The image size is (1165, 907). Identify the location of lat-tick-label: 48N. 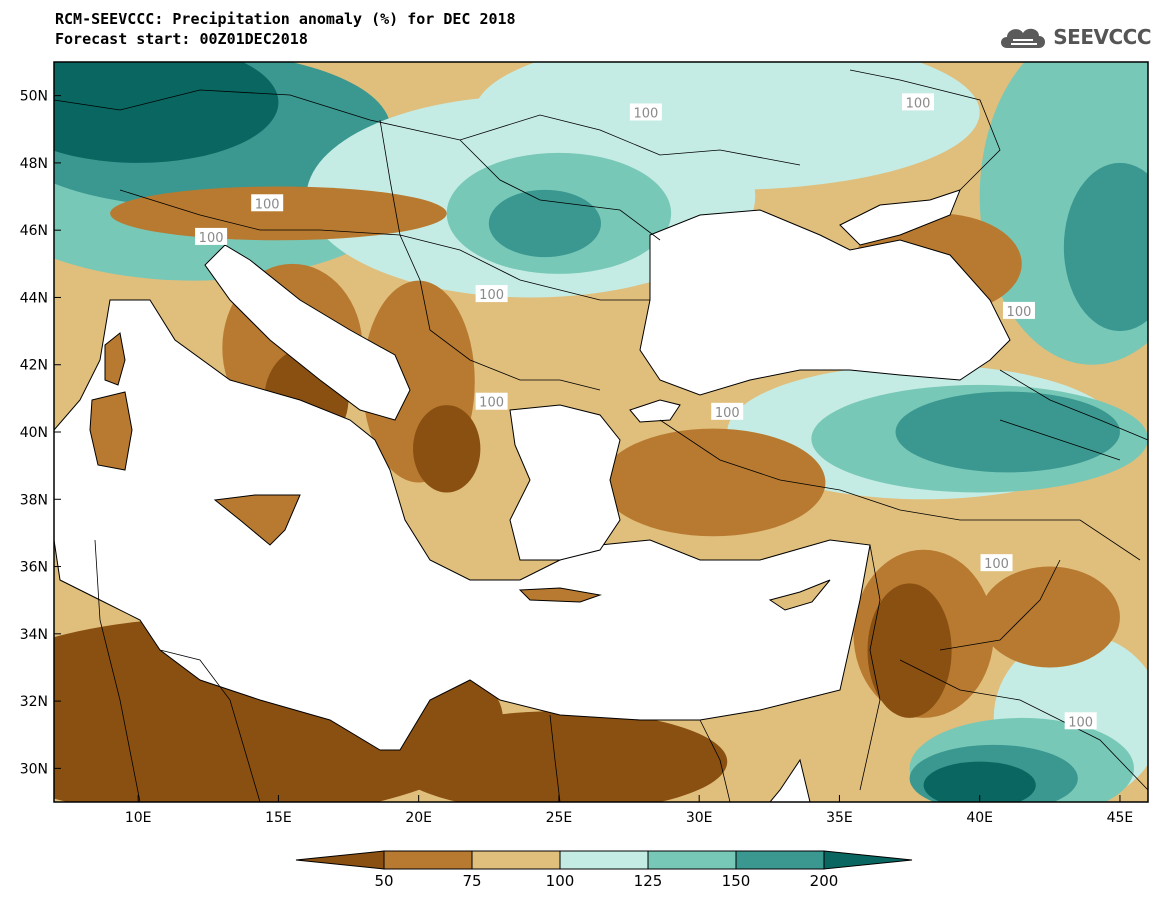
(34, 164).